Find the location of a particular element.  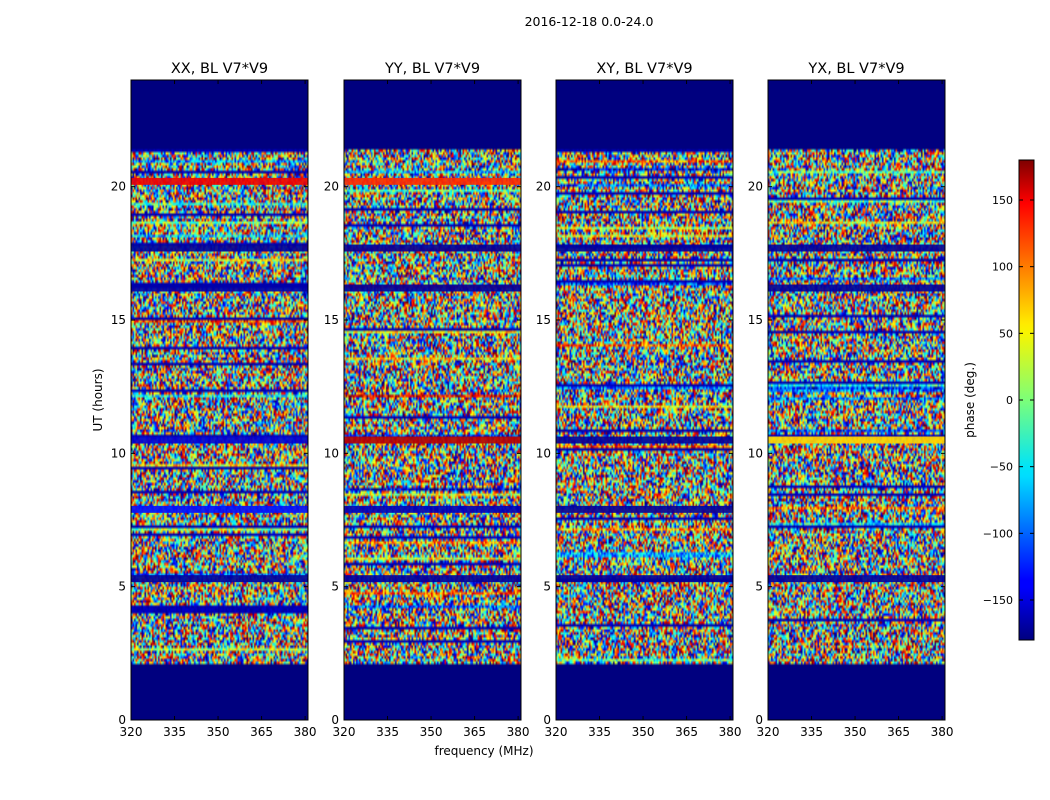

colorbar-label: phase (deg.) is located at coordinates (970, 400).